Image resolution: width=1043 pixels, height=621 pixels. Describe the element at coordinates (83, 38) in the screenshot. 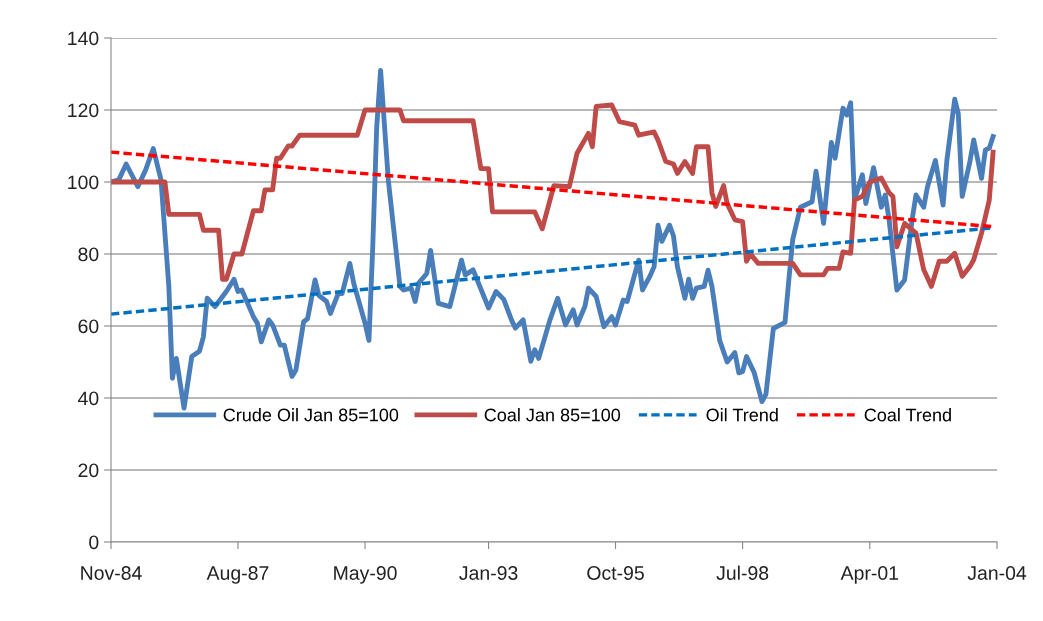

I see `y-tick-label: 140` at that location.